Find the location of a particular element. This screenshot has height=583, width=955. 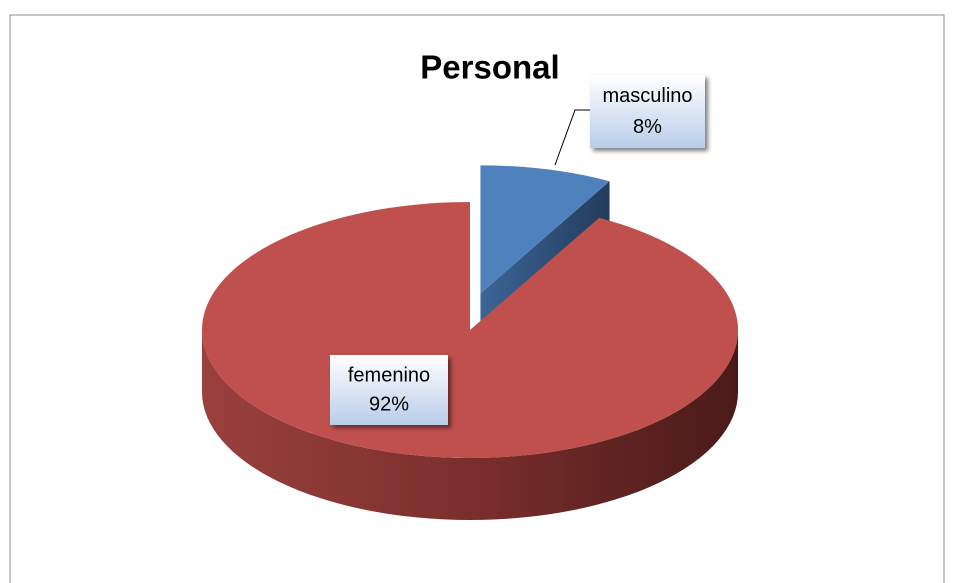

data-label-value: 8% is located at coordinates (647, 127).